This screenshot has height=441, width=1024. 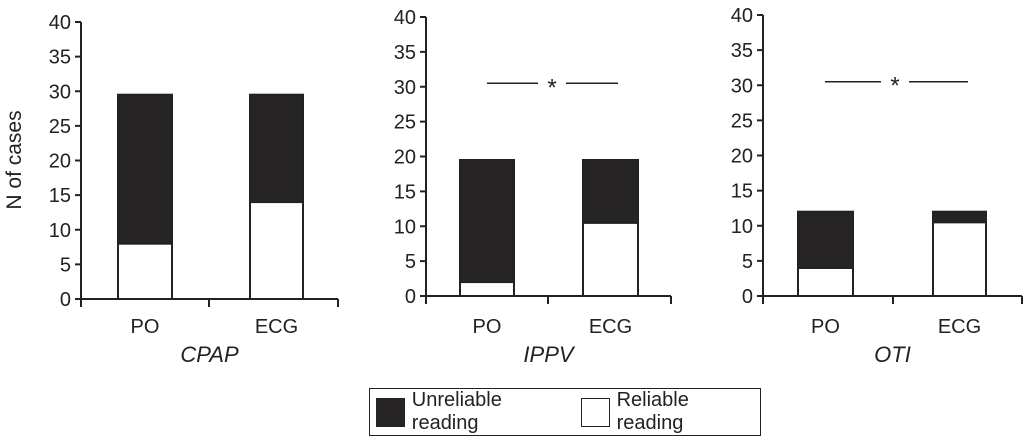 What do you see at coordinates (456, 411) in the screenshot?
I see `legend-label-unreliable: Unreliable reading` at bounding box center [456, 411].